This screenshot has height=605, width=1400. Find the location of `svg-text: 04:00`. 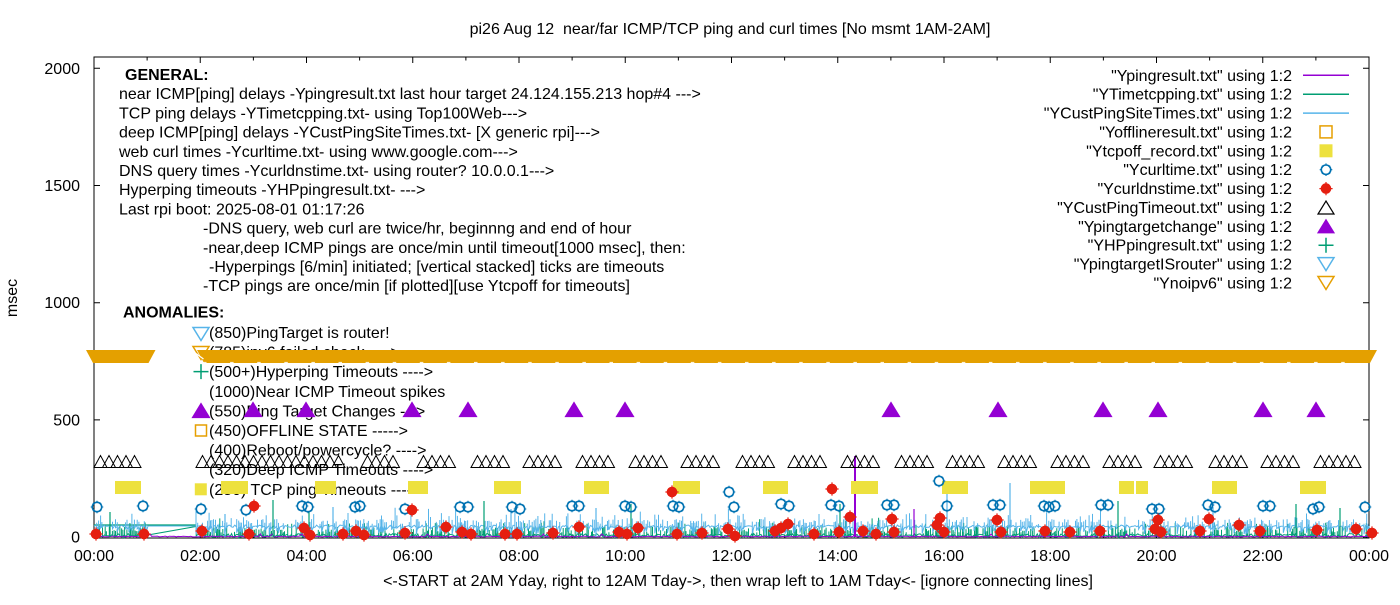

svg-text: 04:00 is located at coordinates (306, 556).